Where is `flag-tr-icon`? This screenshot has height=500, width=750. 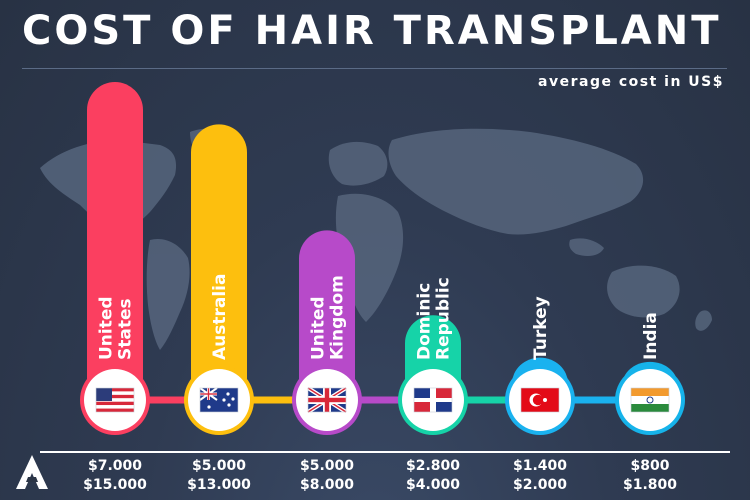 flag-tr-icon is located at coordinates (540, 400).